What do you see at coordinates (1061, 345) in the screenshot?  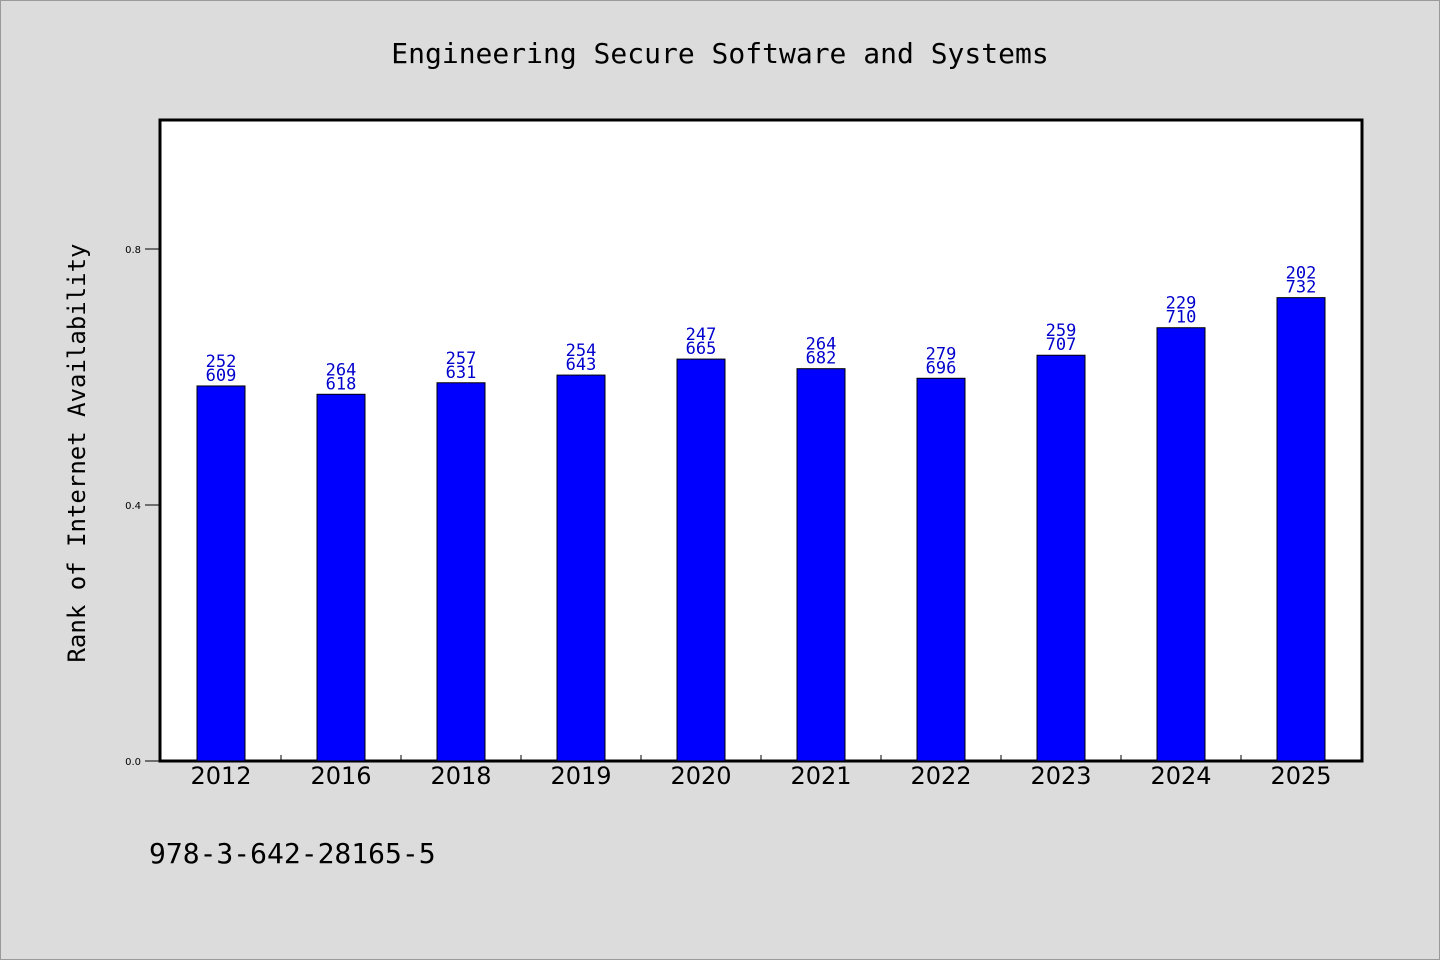 I see `bar-data-label-bottom: 707` at bounding box center [1061, 345].